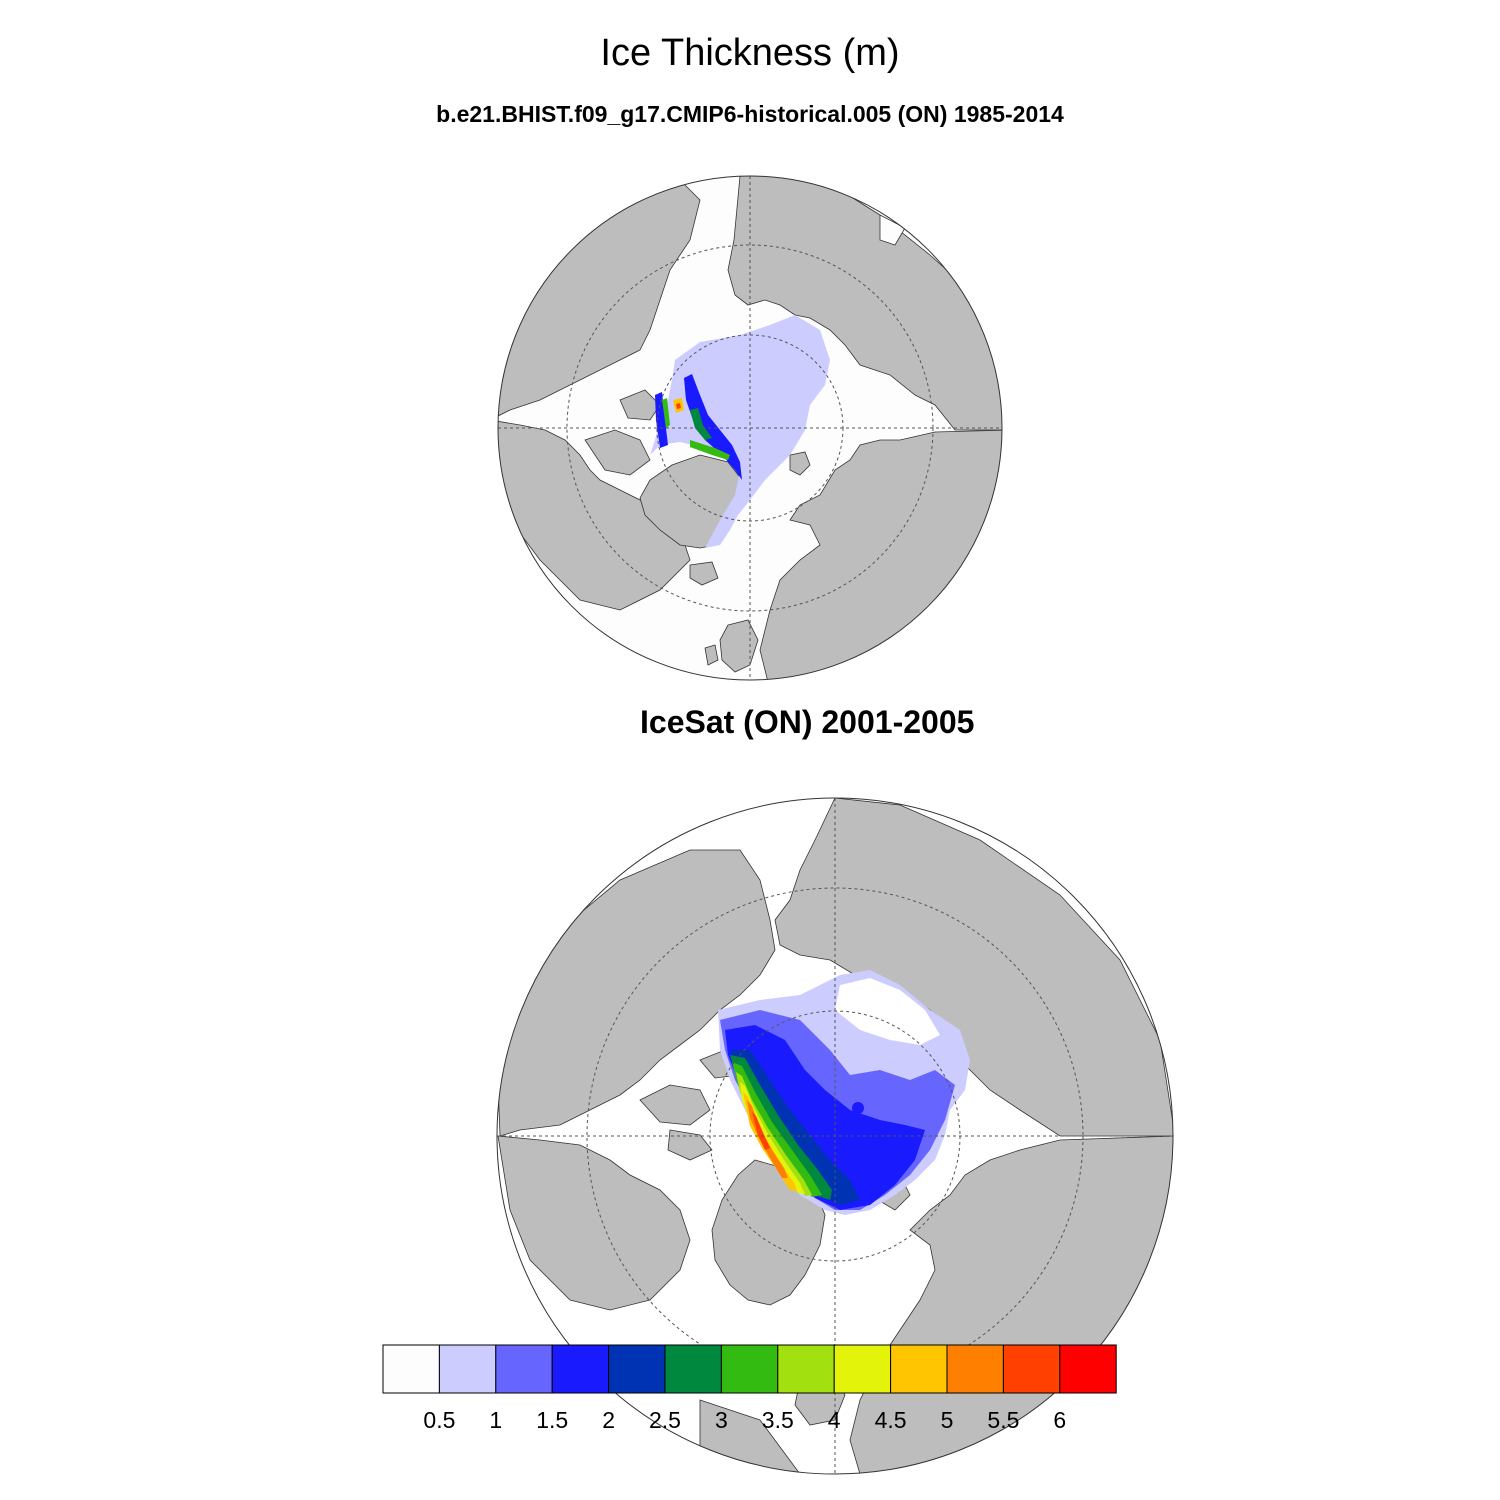  I want to click on map-1-sea-ice, so click(740, 431).